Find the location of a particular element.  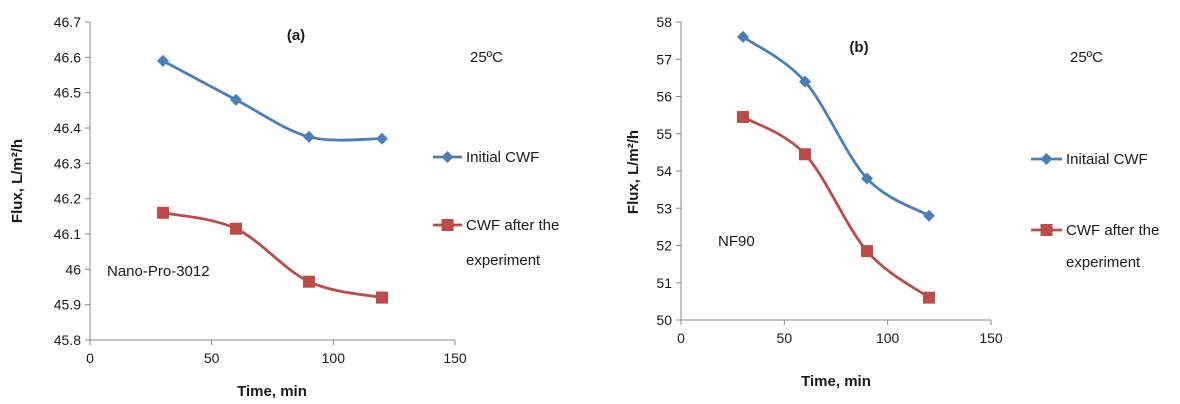

y-tick-label: 46.7 is located at coordinates (67, 22).